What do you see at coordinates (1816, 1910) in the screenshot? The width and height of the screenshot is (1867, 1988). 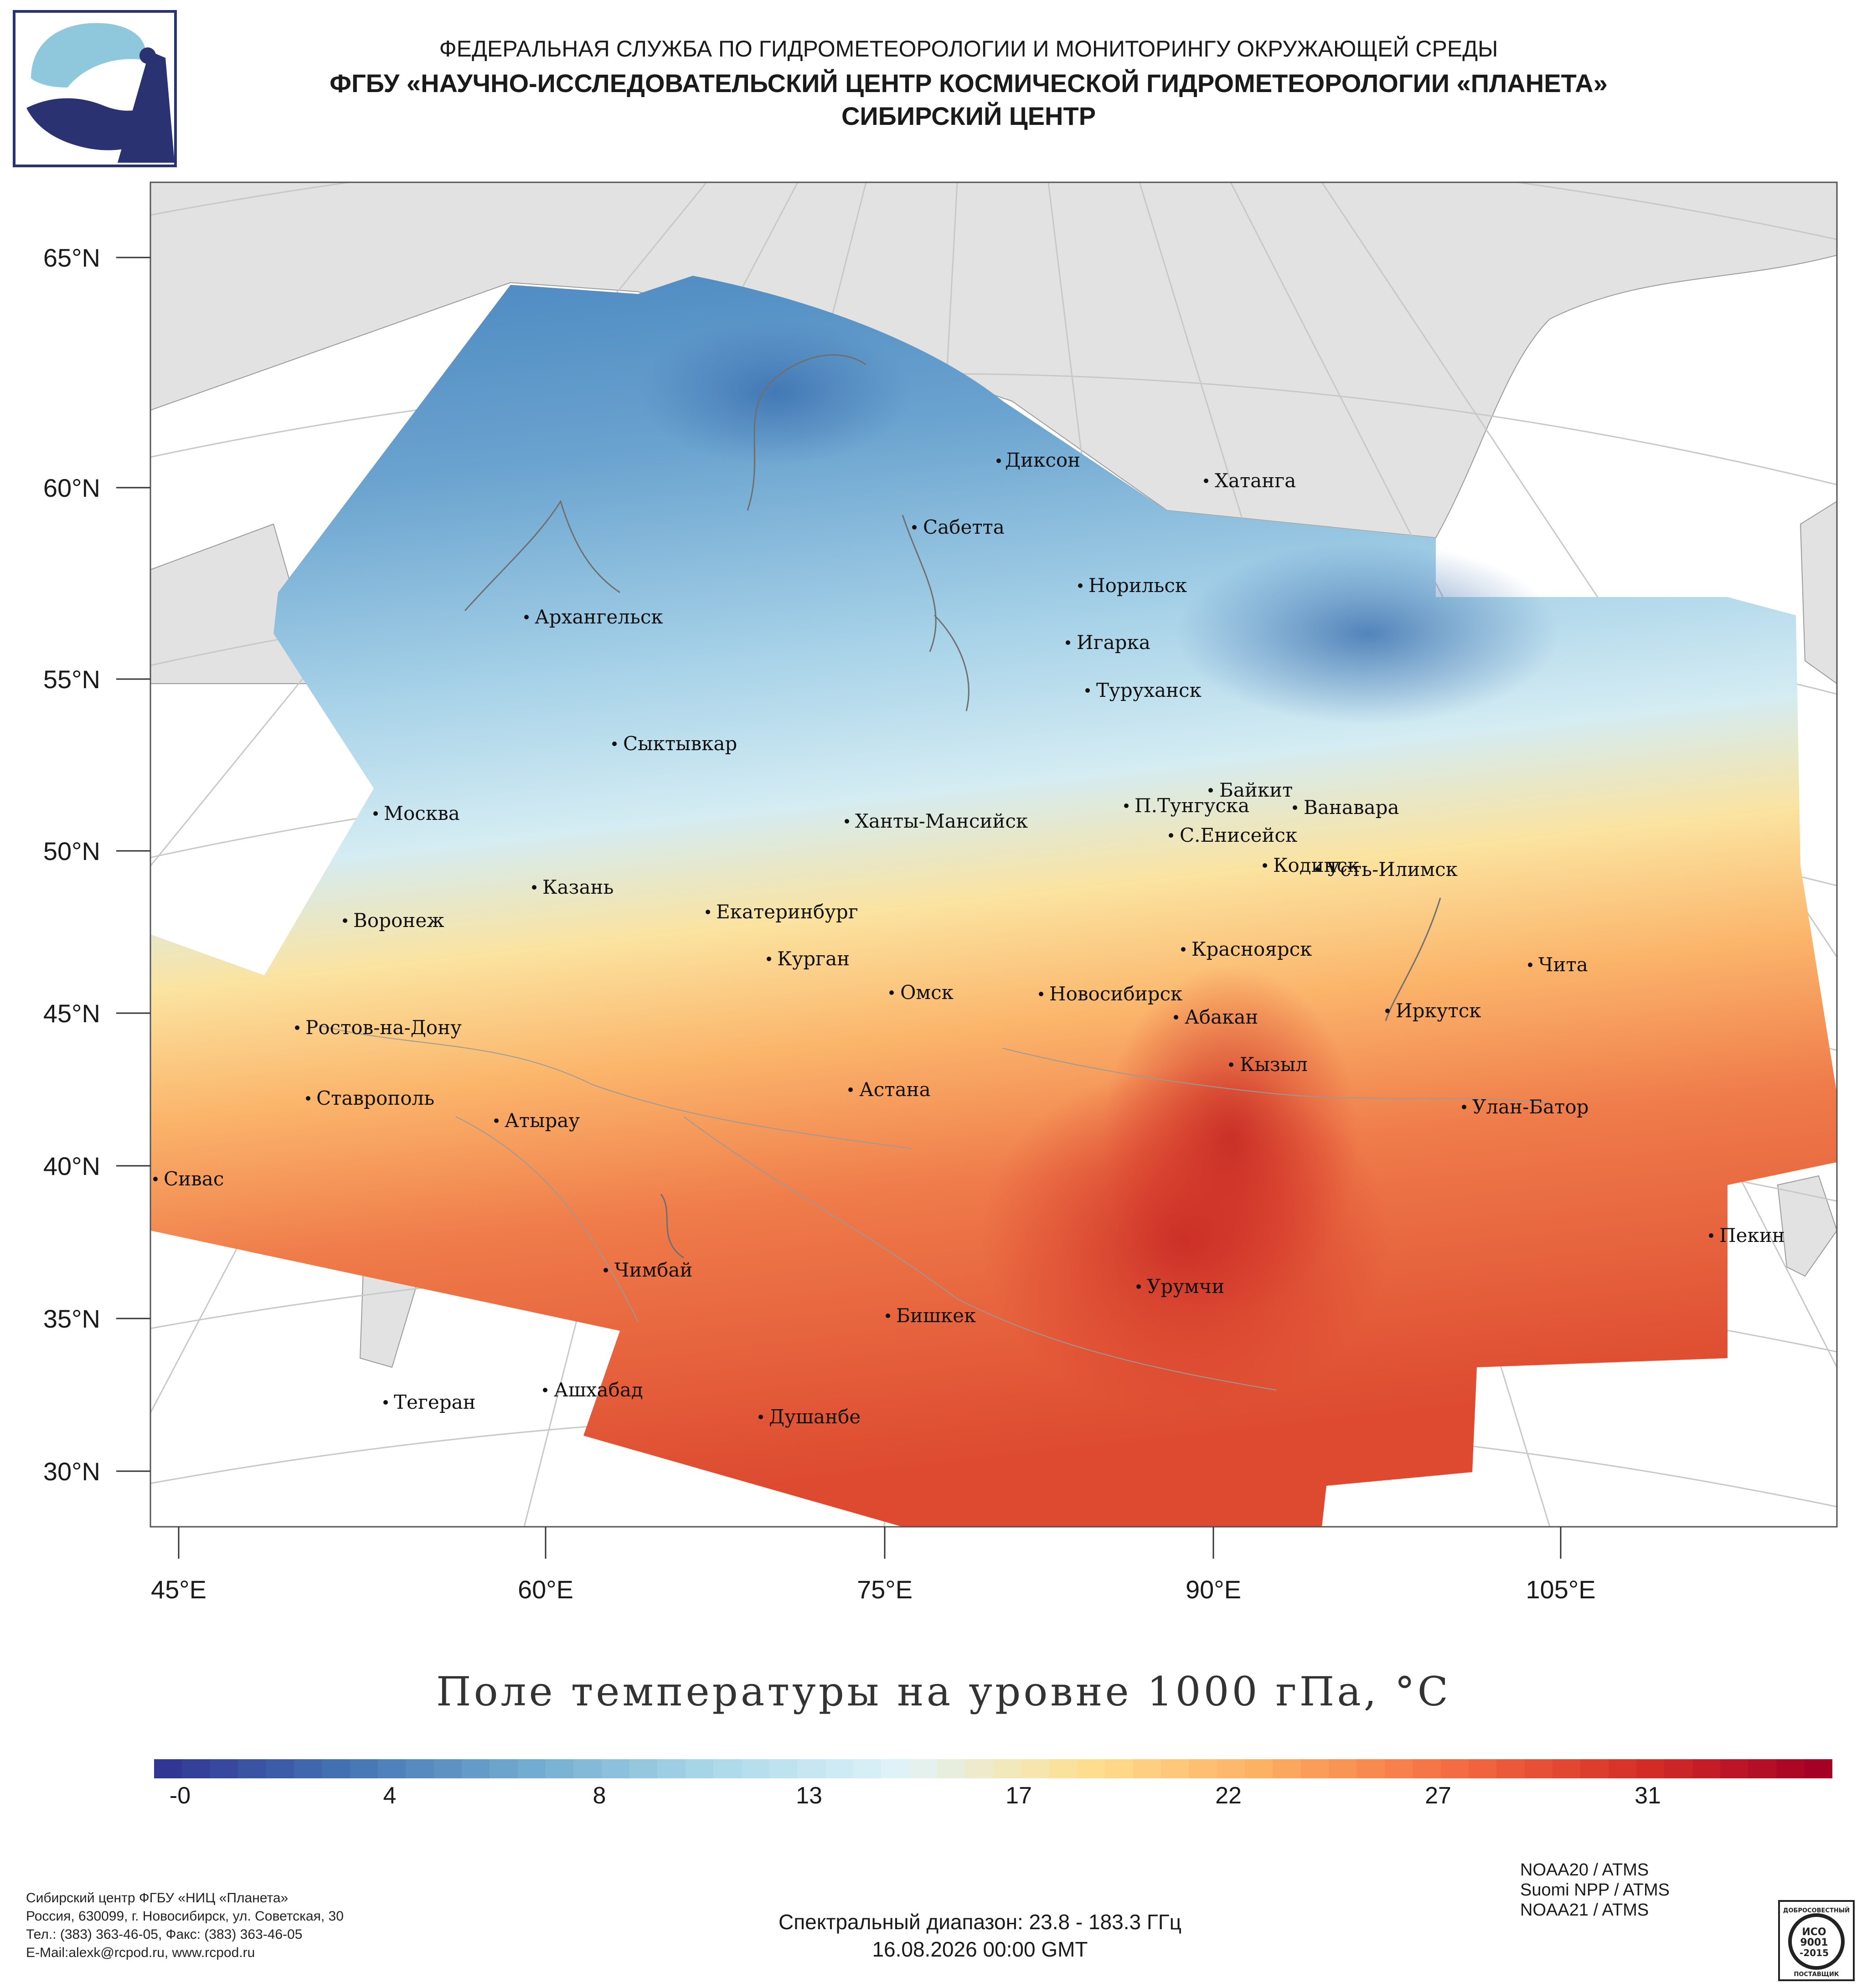 I see `iso-badge-top: ДОБРОСОВЕСТНЫЙ` at bounding box center [1816, 1910].